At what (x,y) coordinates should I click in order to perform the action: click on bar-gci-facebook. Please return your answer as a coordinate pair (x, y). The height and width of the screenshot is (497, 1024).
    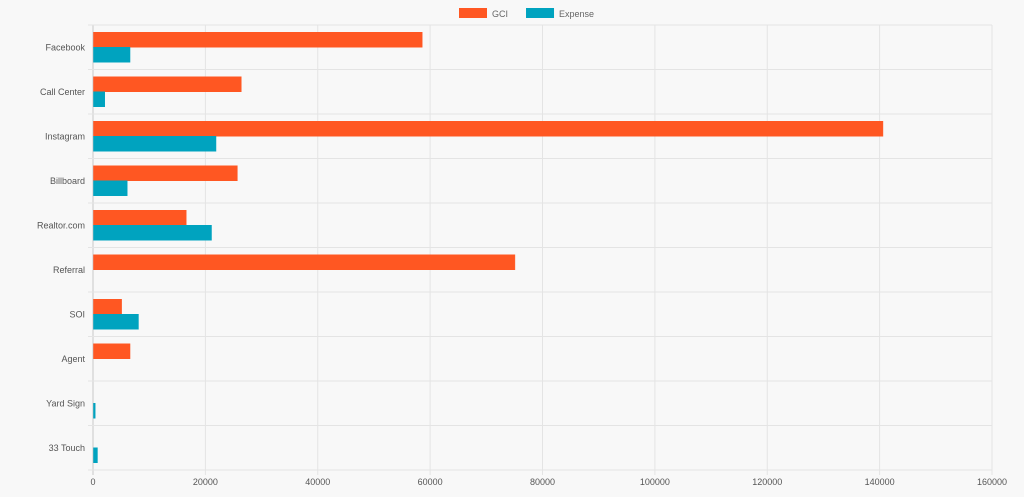
    Looking at the image, I should click on (258, 40).